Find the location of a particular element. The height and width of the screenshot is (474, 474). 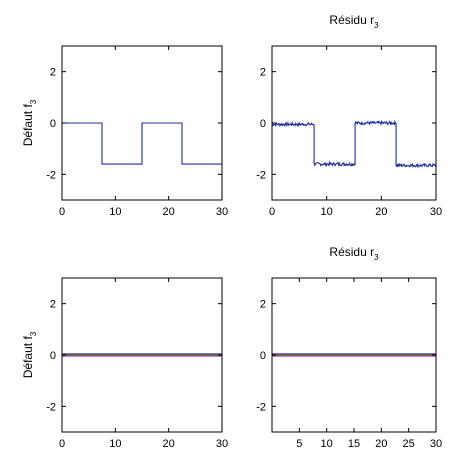

axes-frame is located at coordinates (354, 123).